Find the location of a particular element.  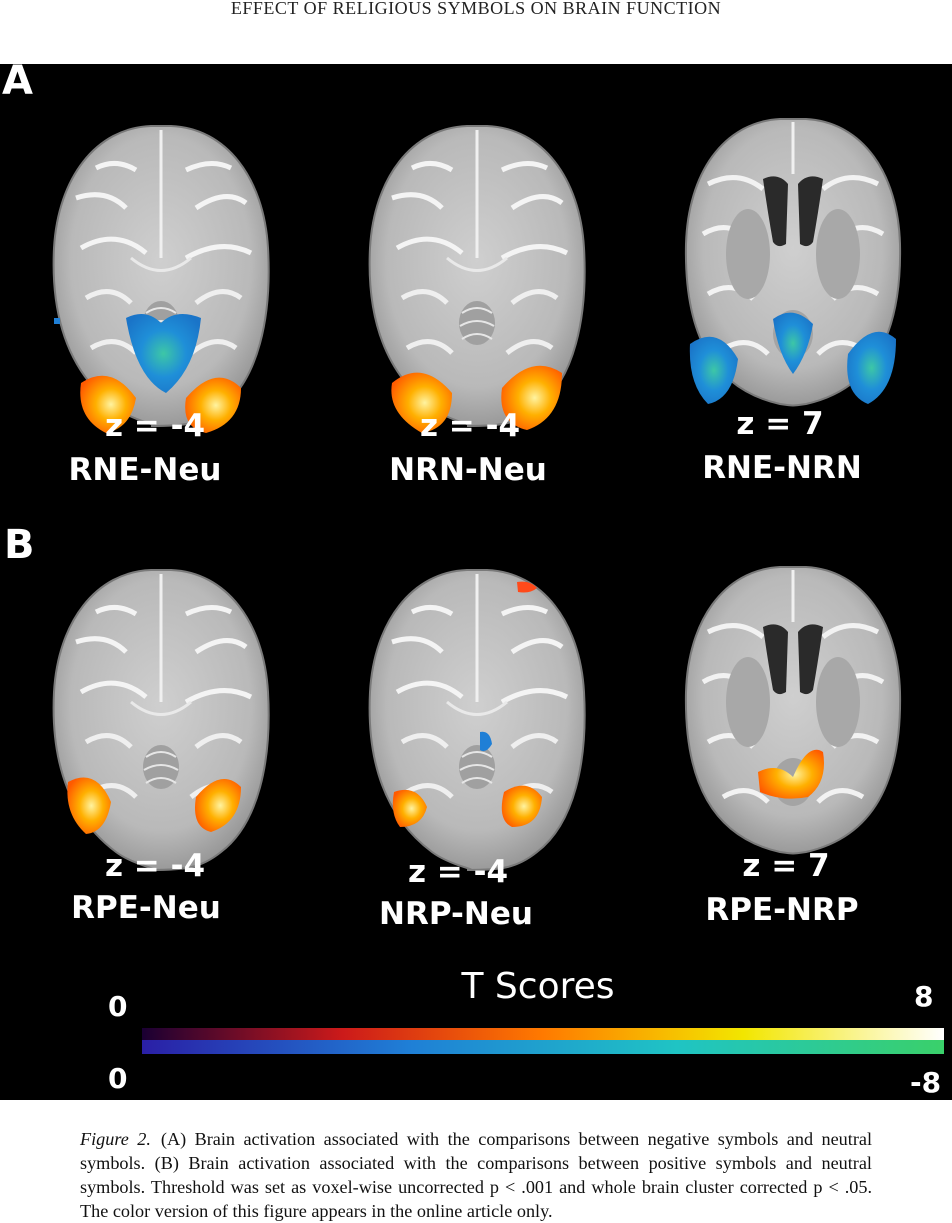

z-label-a3: z = 7 is located at coordinates (780, 424).